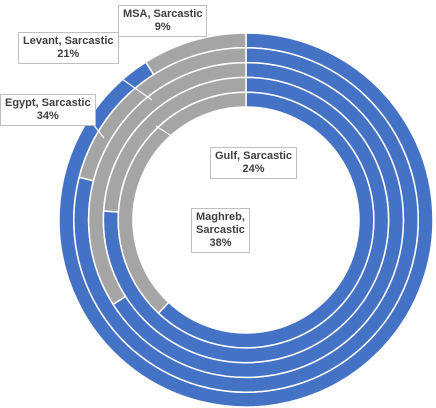 This screenshot has width=436, height=408. Describe the element at coordinates (48, 110) in the screenshot. I see `data-label-egypt: Egypt, Sarcastic 34%` at that location.